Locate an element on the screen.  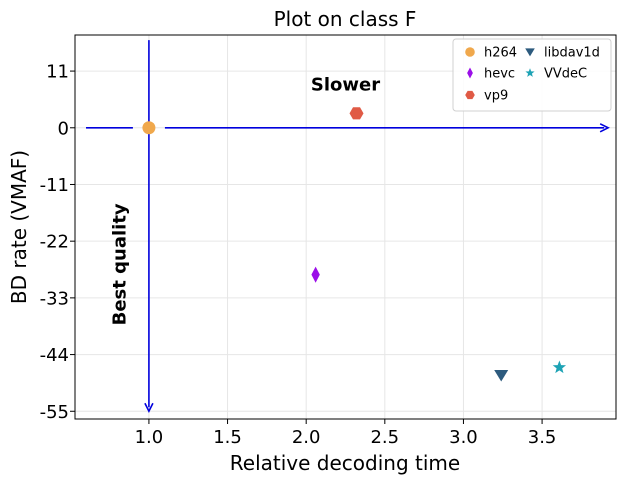
vertical-arrow-head is located at coordinates (149, 408).